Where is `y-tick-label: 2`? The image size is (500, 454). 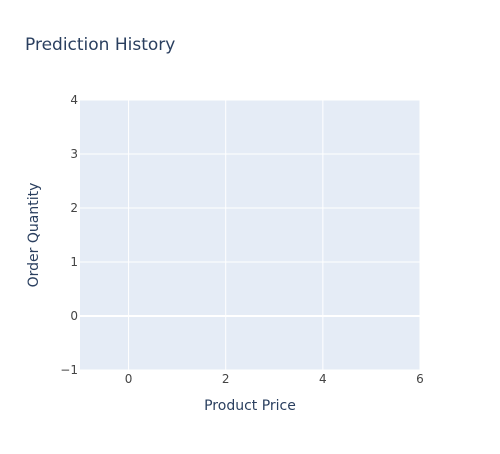
y-tick-label: 2 is located at coordinates (74, 208).